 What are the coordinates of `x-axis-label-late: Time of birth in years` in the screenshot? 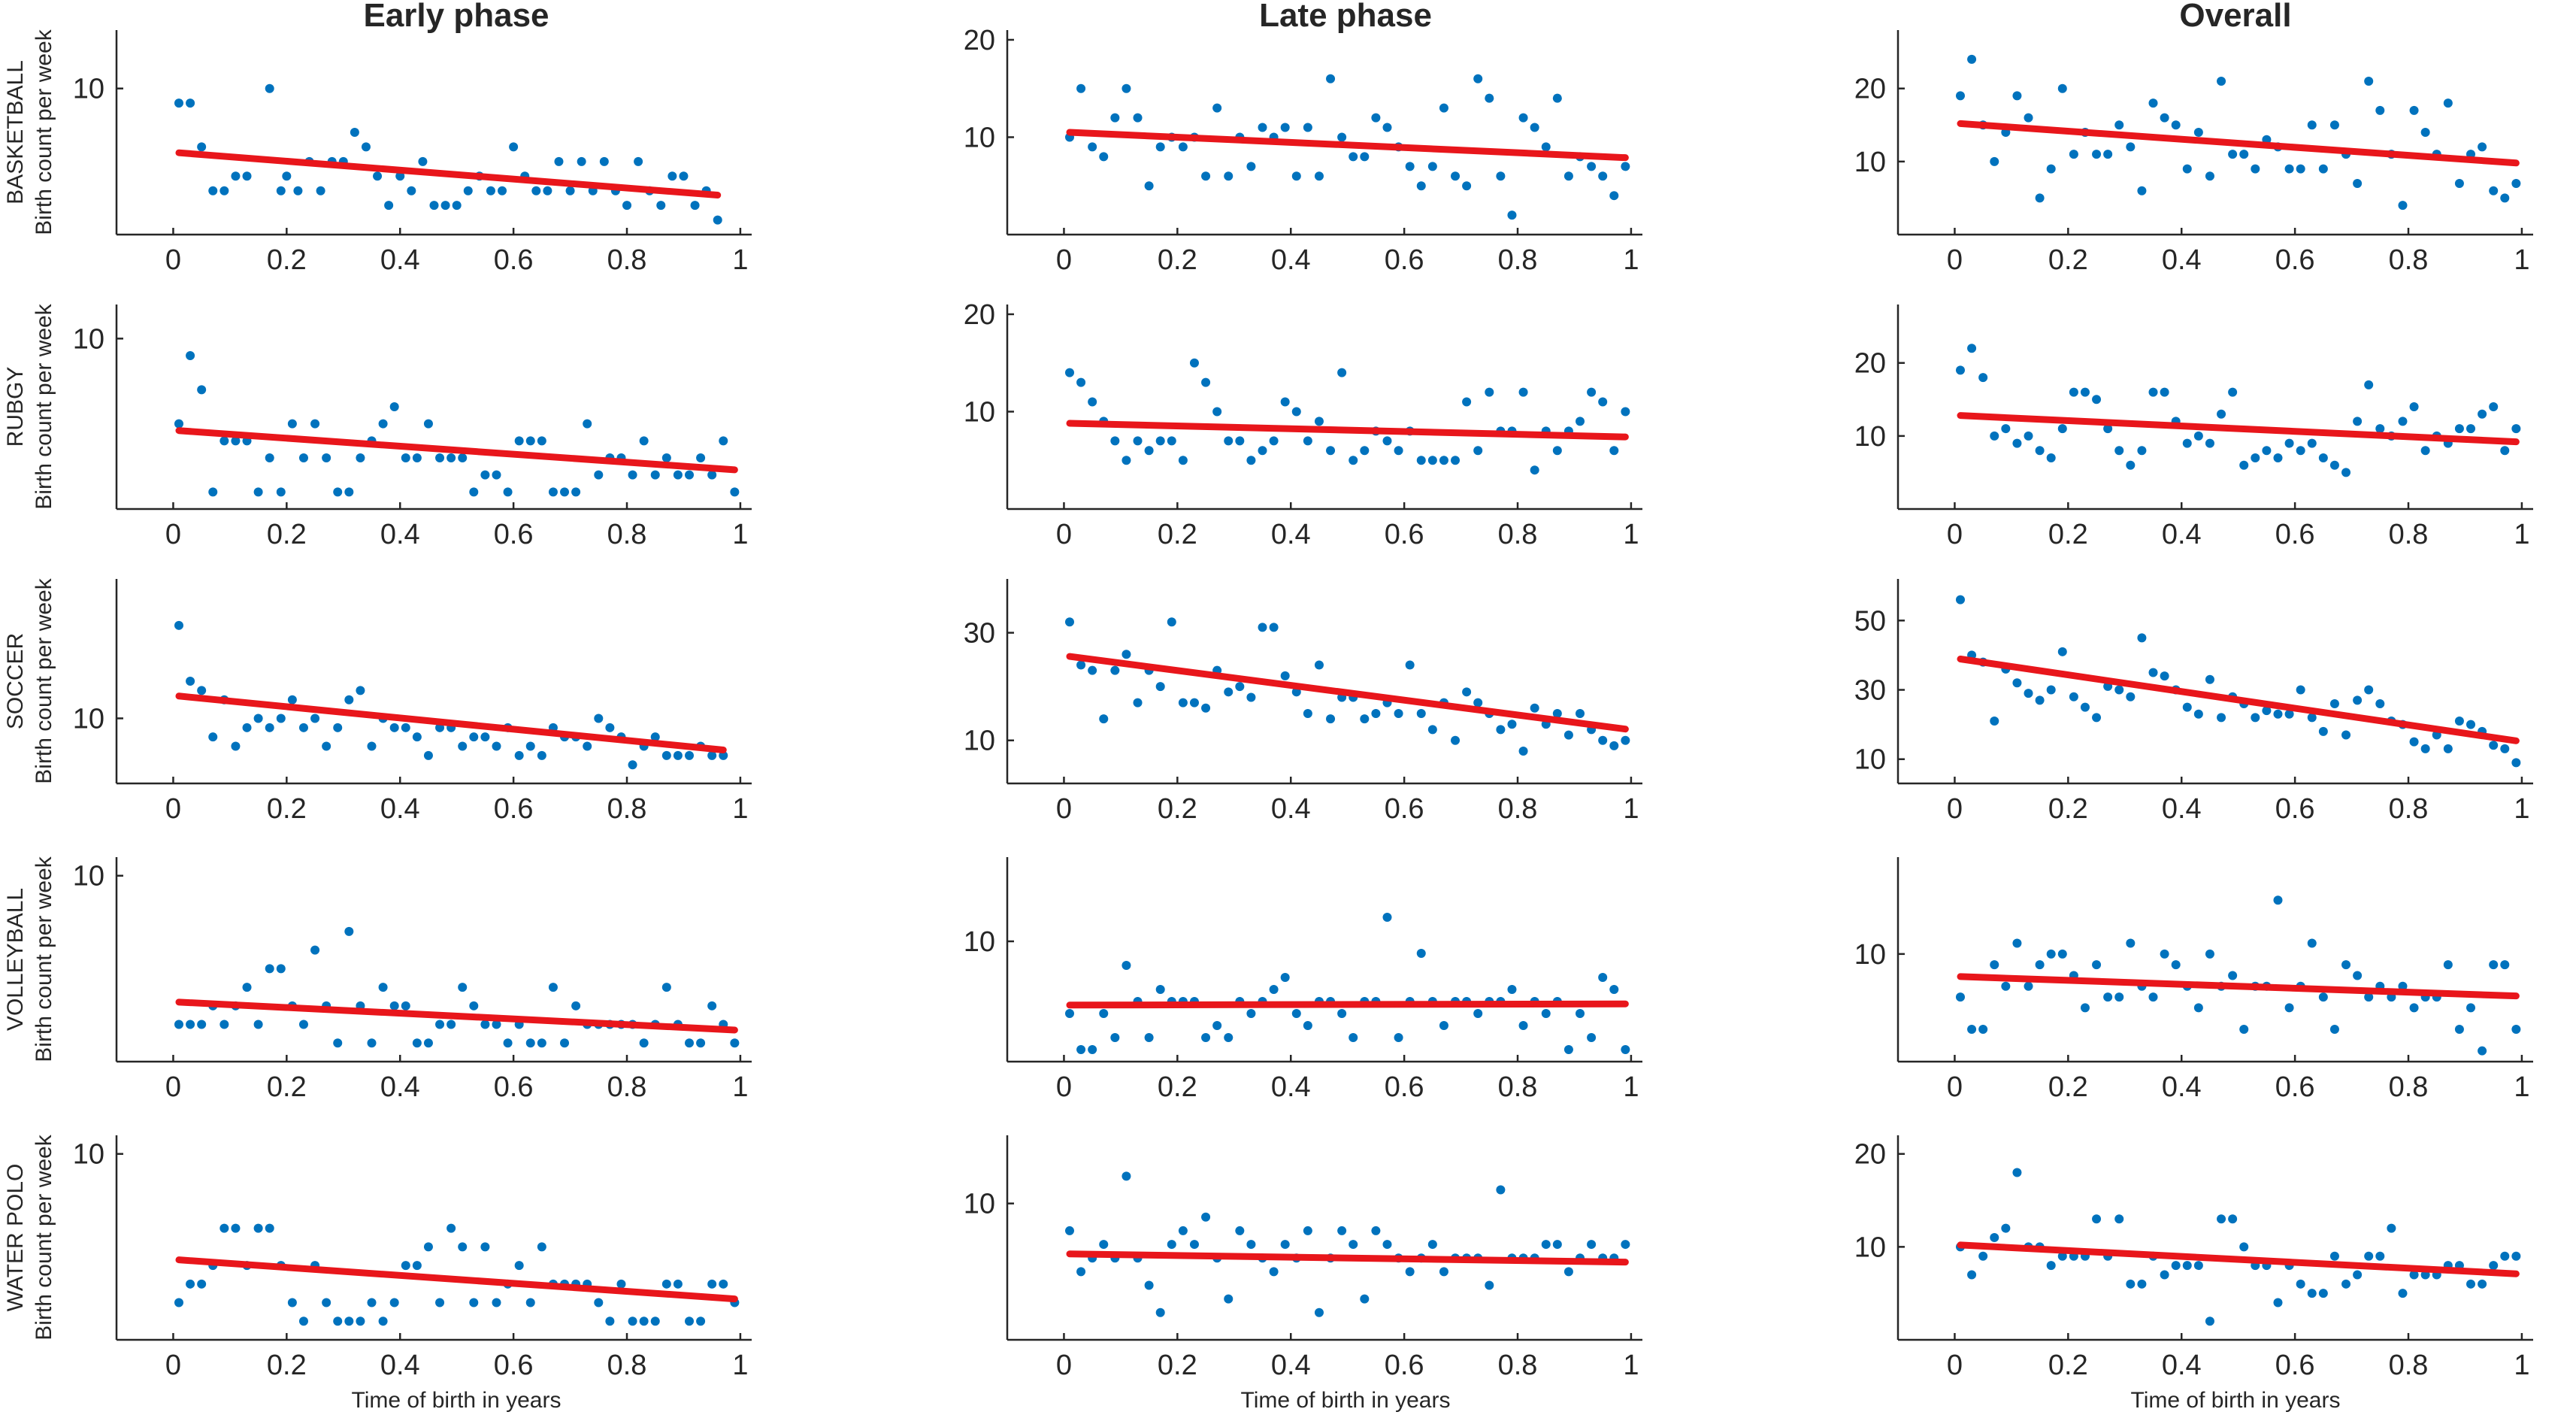 It's located at (1346, 1401).